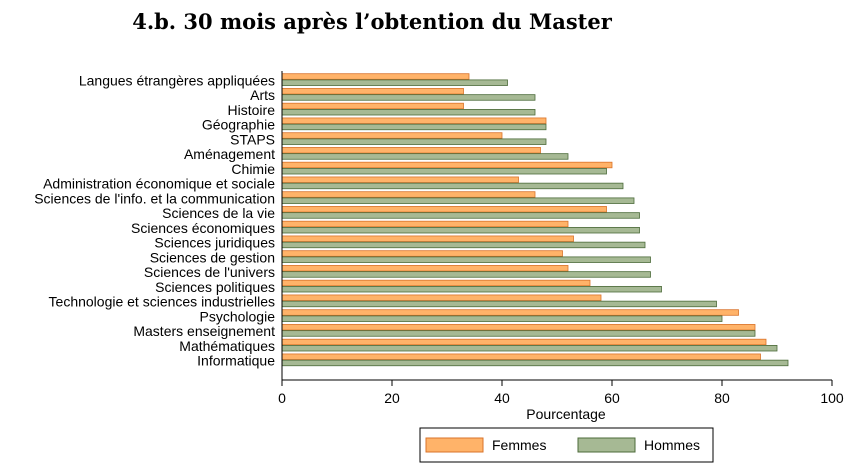 The width and height of the screenshot is (867, 468). What do you see at coordinates (253, 169) in the screenshot?
I see `category-label: Chimie` at bounding box center [253, 169].